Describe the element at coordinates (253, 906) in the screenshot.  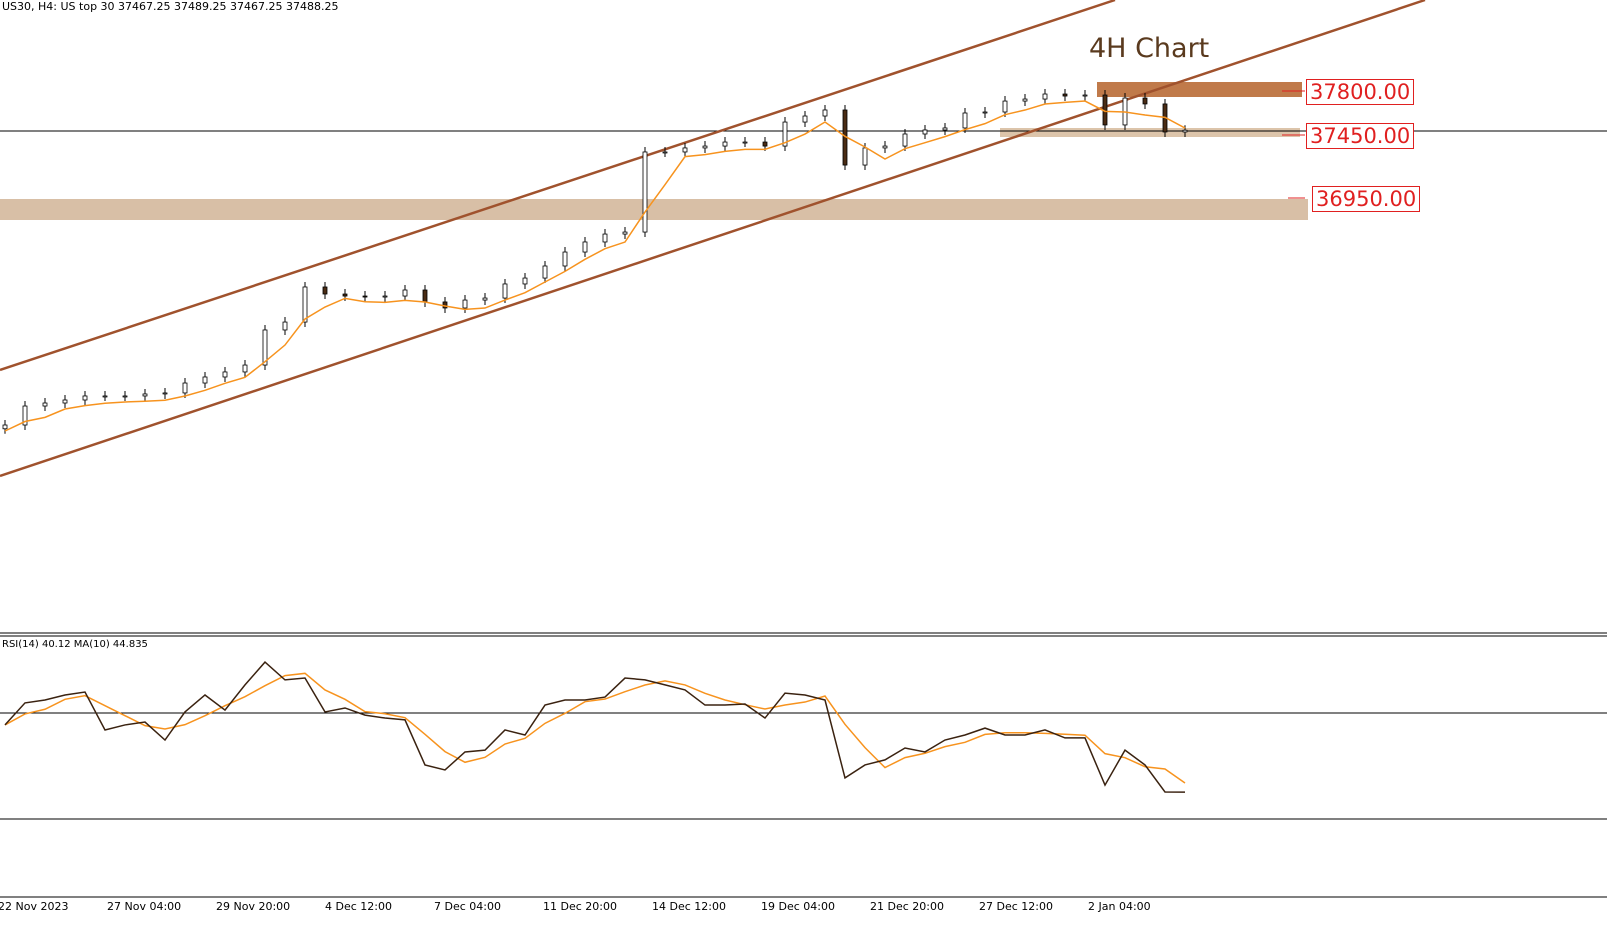
I see `time-tick-label: 29 Nov 20:00` at that location.